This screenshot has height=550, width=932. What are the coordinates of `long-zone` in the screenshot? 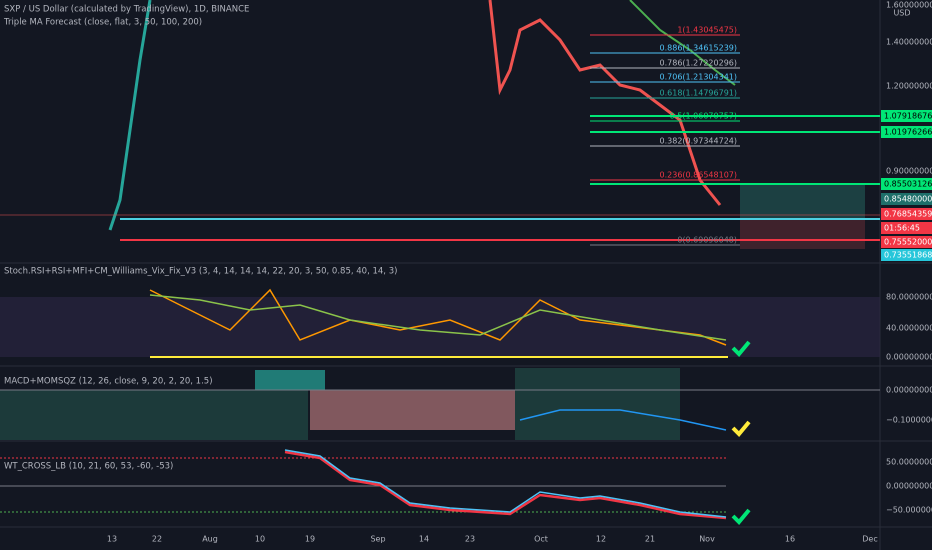 It's located at (802, 201).